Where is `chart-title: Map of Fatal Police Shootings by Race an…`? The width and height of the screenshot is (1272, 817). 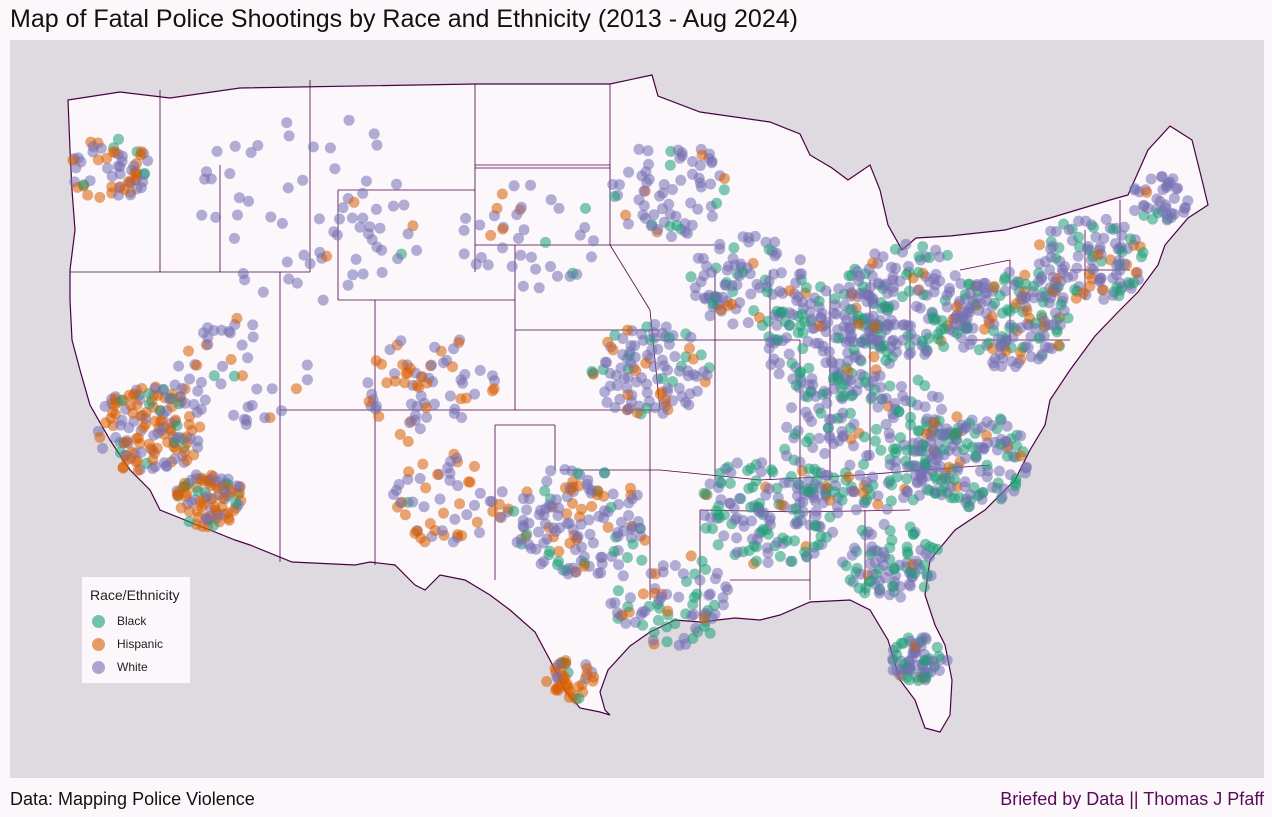 chart-title: Map of Fatal Police Shootings by Race an… is located at coordinates (404, 19).